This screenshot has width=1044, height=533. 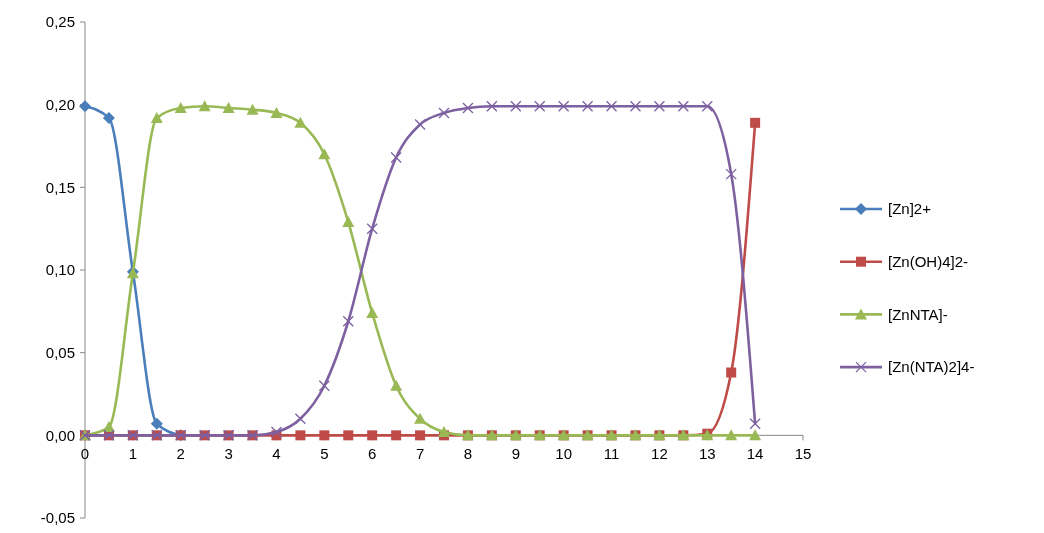 What do you see at coordinates (372, 454) in the screenshot?
I see `x-tick-label: 6` at bounding box center [372, 454].